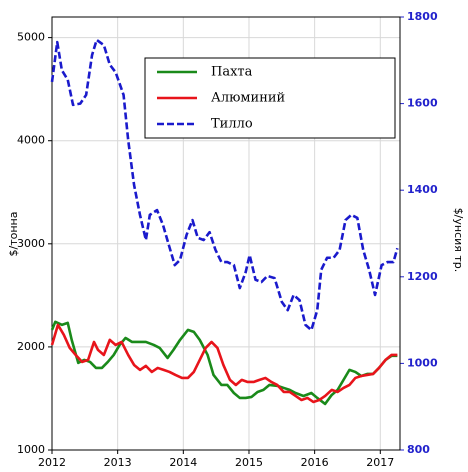 This screenshot has width=468, height=472. What do you see at coordinates (422, 16) in the screenshot?
I see `y2-tick-label: 1800` at bounding box center [422, 16].